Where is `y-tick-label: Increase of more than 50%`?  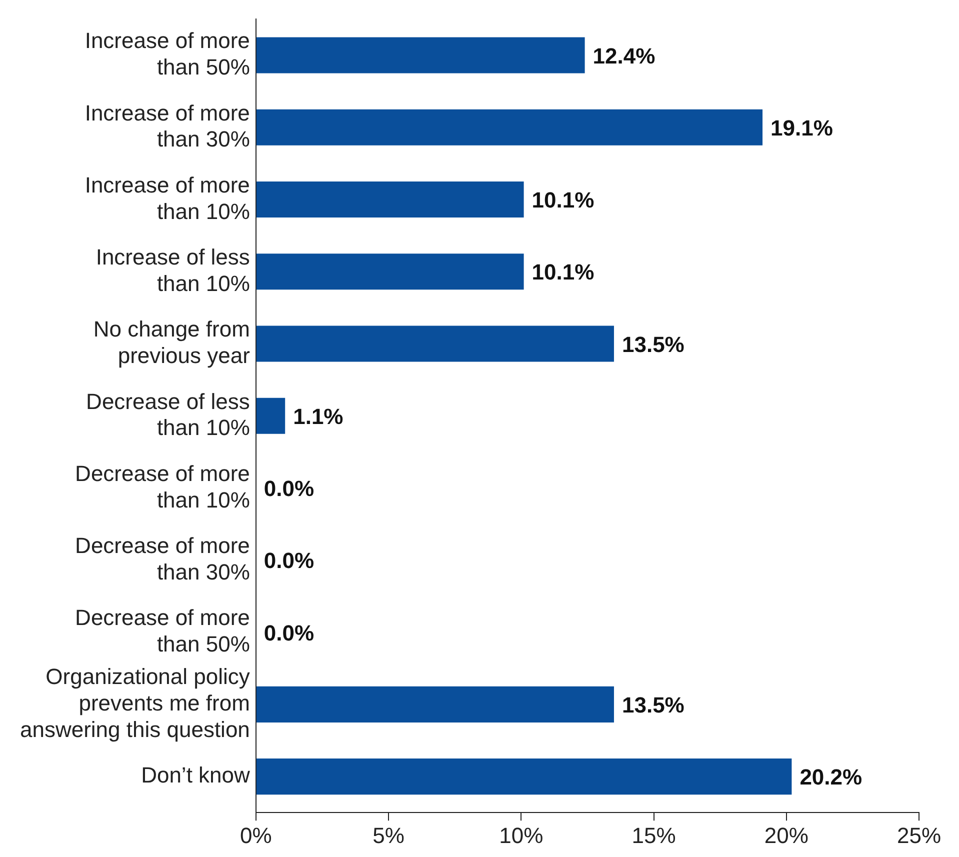 y-tick-label: Increase of more than 50% is located at coordinates (167, 54).